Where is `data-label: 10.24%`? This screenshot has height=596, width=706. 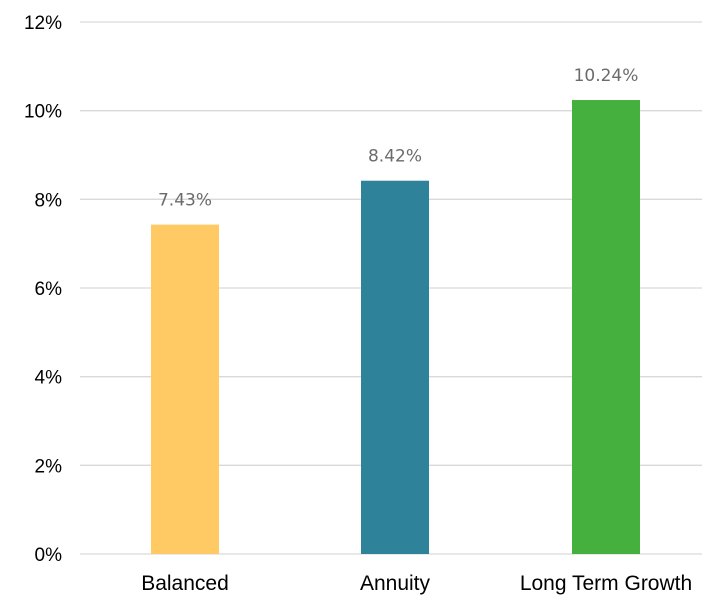 data-label: 10.24% is located at coordinates (606, 76).